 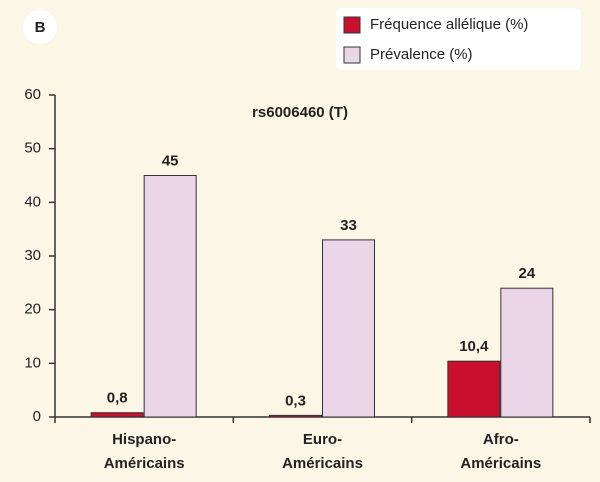 What do you see at coordinates (37, 416) in the screenshot?
I see `y-tick-label: 0` at bounding box center [37, 416].